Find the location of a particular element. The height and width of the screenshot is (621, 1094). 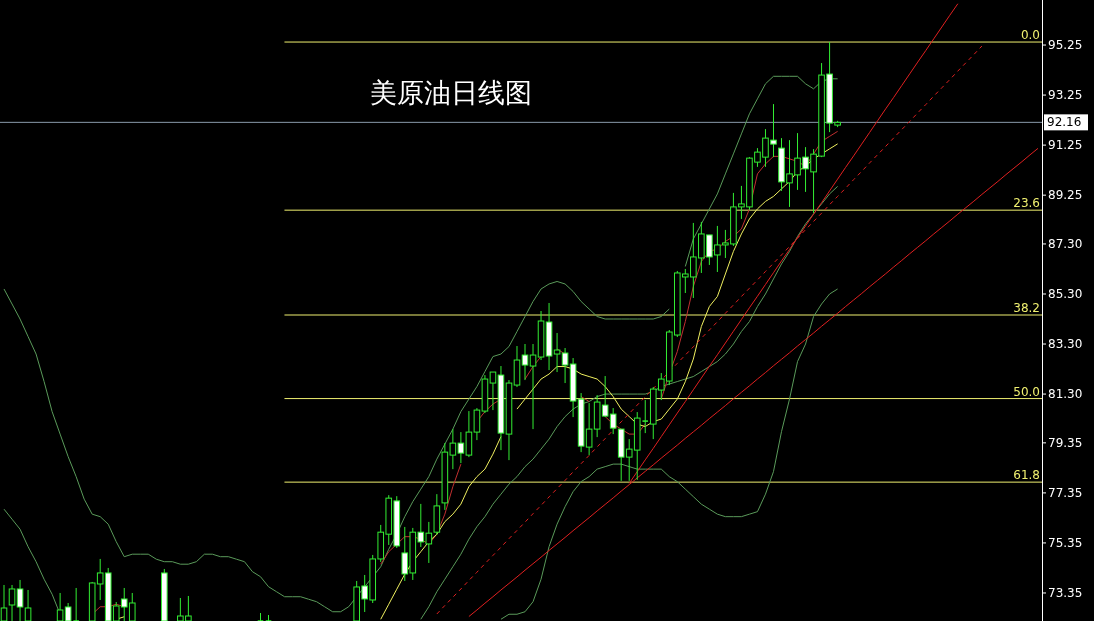

annotation: 23.6 is located at coordinates (1026, 203).